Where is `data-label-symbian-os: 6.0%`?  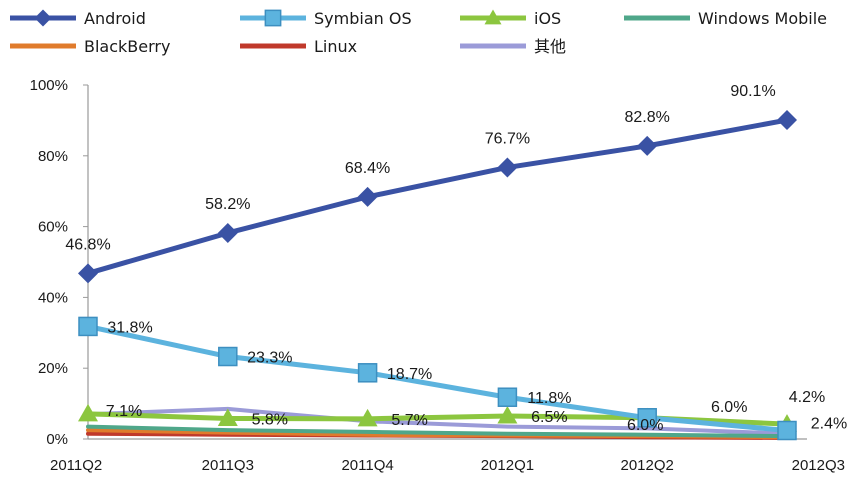
data-label-symbian-os: 6.0% is located at coordinates (645, 425).